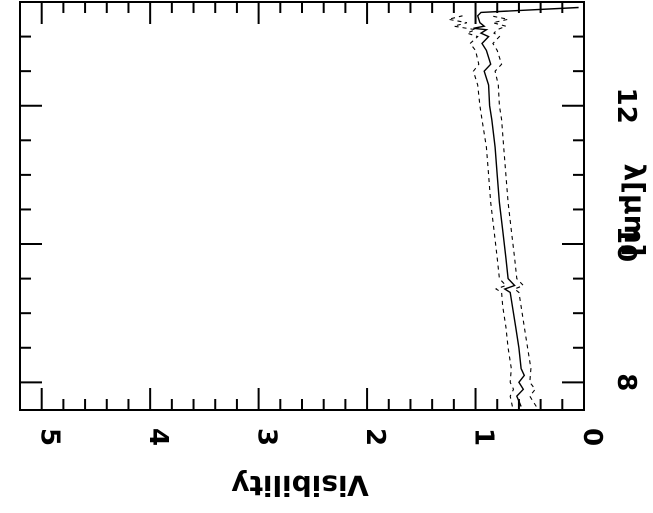 The width and height of the screenshot is (653, 513). What do you see at coordinates (634, 209) in the screenshot?
I see `x-axis-label: λ[μm]` at bounding box center [634, 209].